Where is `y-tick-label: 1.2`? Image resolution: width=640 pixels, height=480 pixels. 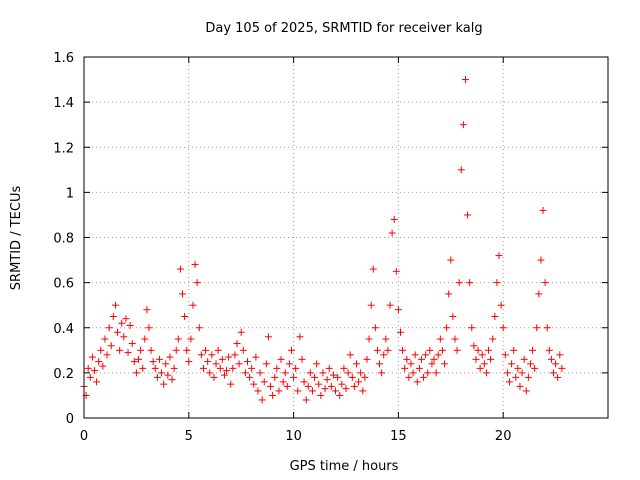 y-tick-label: 1.2 is located at coordinates (63, 148).